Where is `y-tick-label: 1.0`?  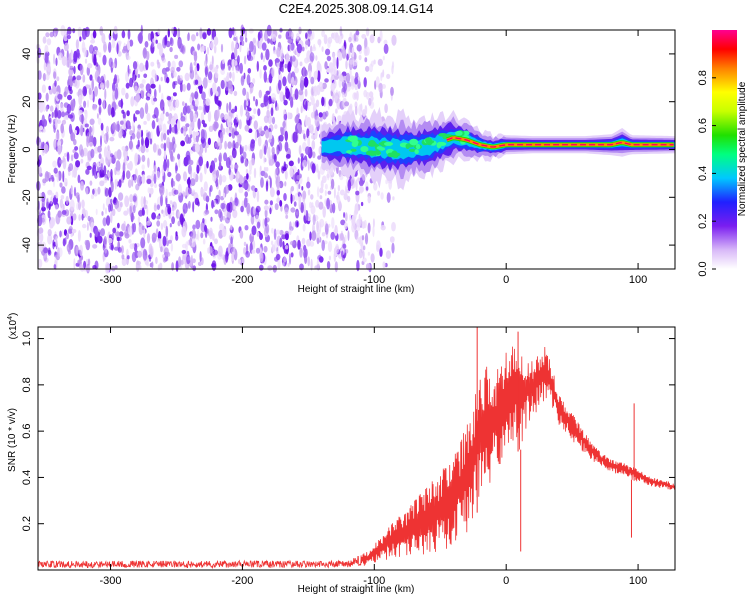
y-tick-label: 1.0 is located at coordinates (27, 338).